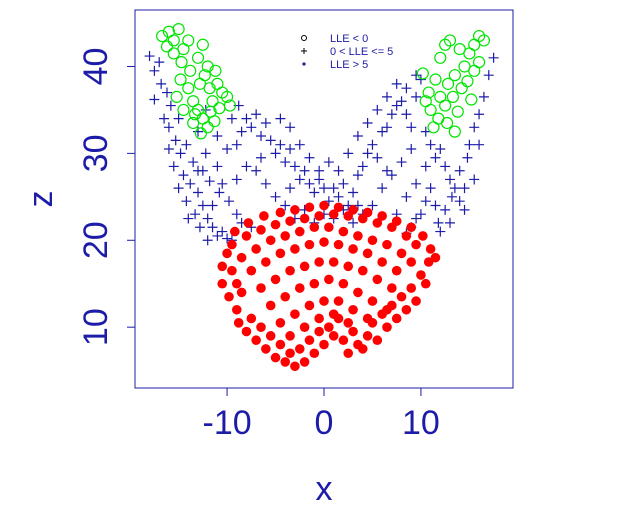 The width and height of the screenshot is (640, 512). Describe the element at coordinates (227, 423) in the screenshot. I see `x-tick-label: -10` at that location.